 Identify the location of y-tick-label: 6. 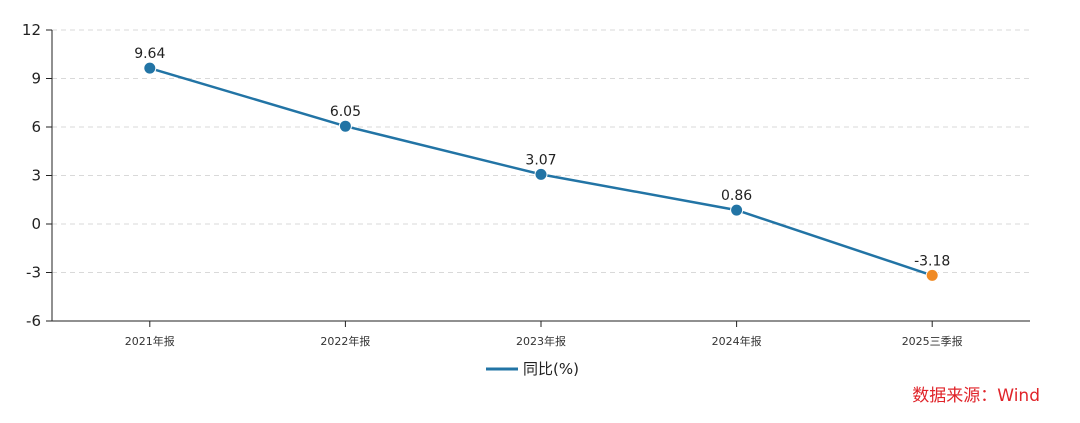
(36, 127).